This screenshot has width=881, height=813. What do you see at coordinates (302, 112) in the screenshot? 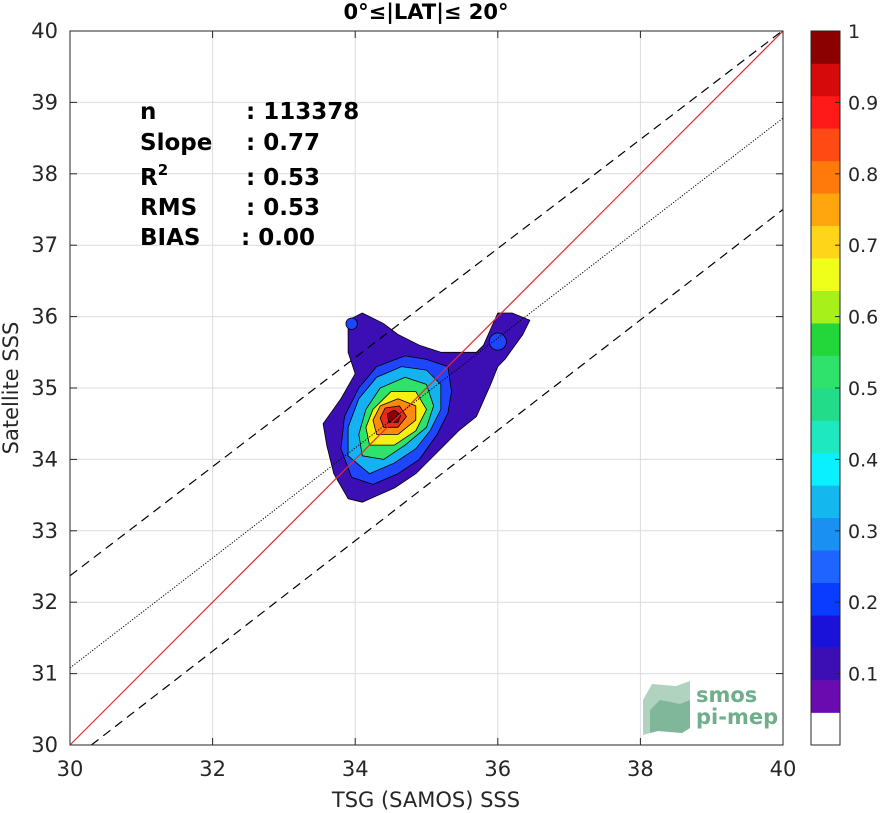
I see `stat-value: : 113378` at bounding box center [302, 112].